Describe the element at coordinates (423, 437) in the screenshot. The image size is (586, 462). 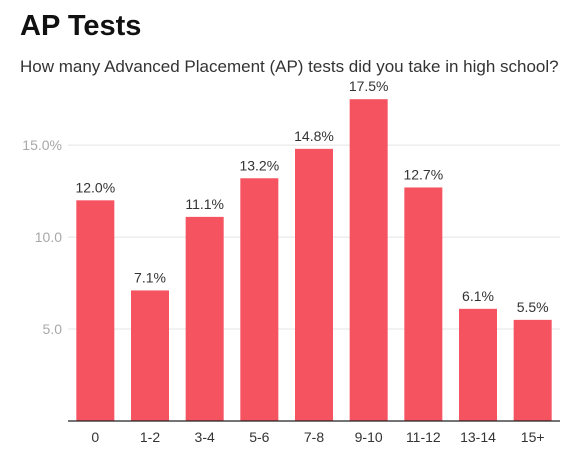
I see `x-tick-label-11-12: 11-12` at that location.